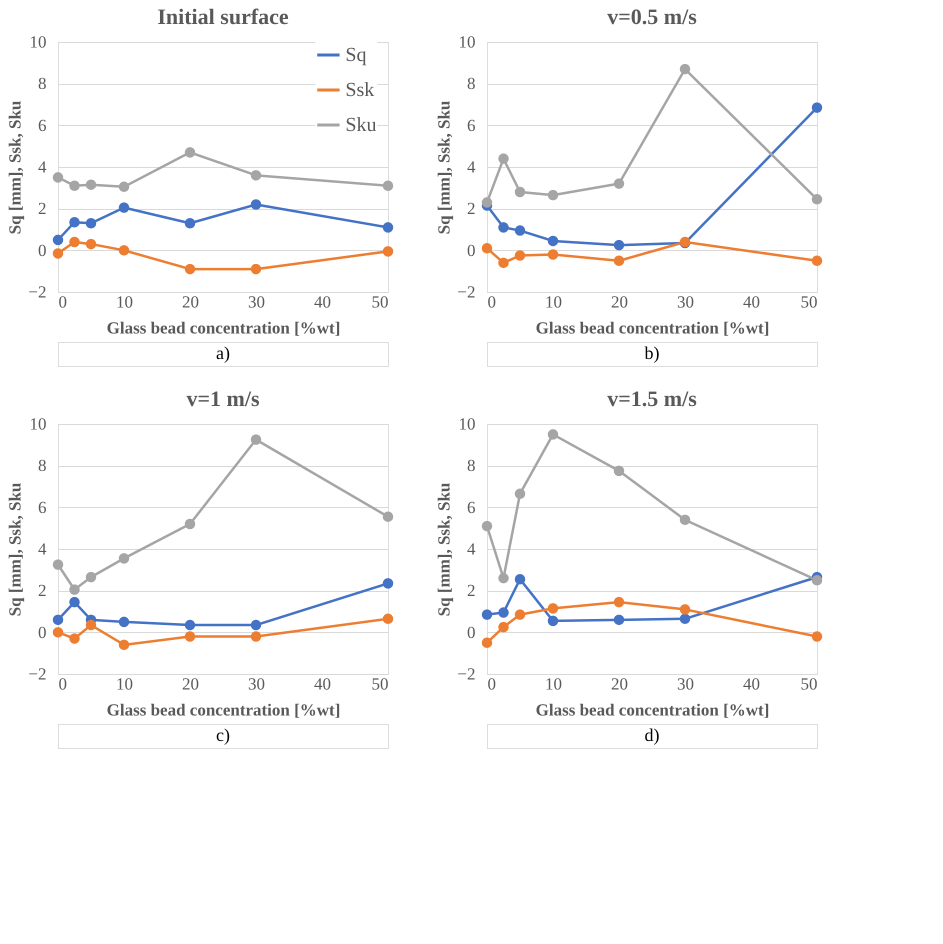 The width and height of the screenshot is (943, 944). Describe the element at coordinates (652, 398) in the screenshot. I see `chart-title: v=1.5 m/s` at that location.